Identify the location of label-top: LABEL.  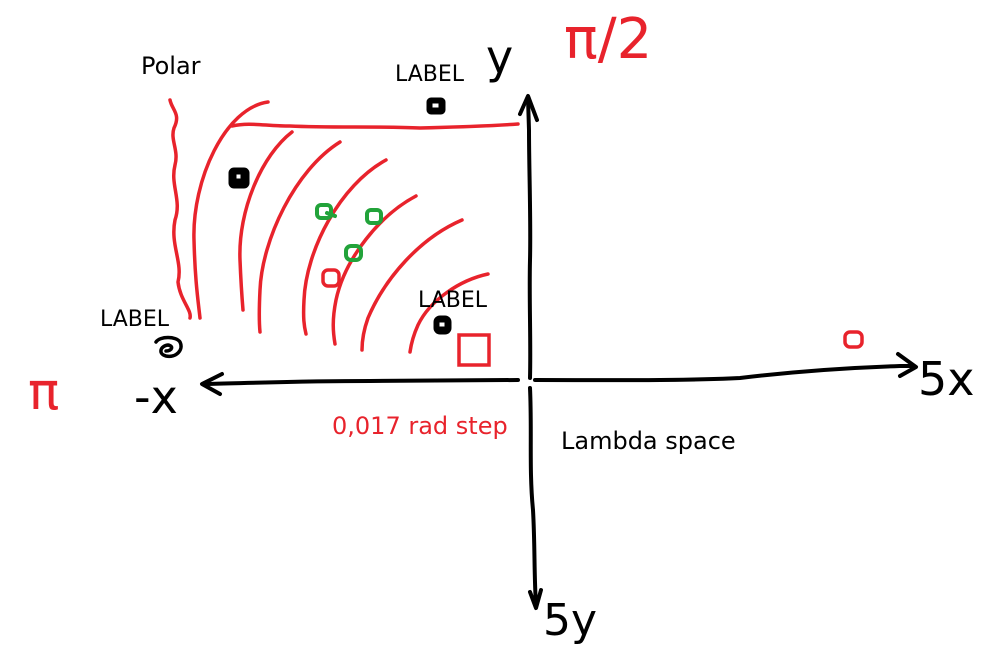
(430, 74).